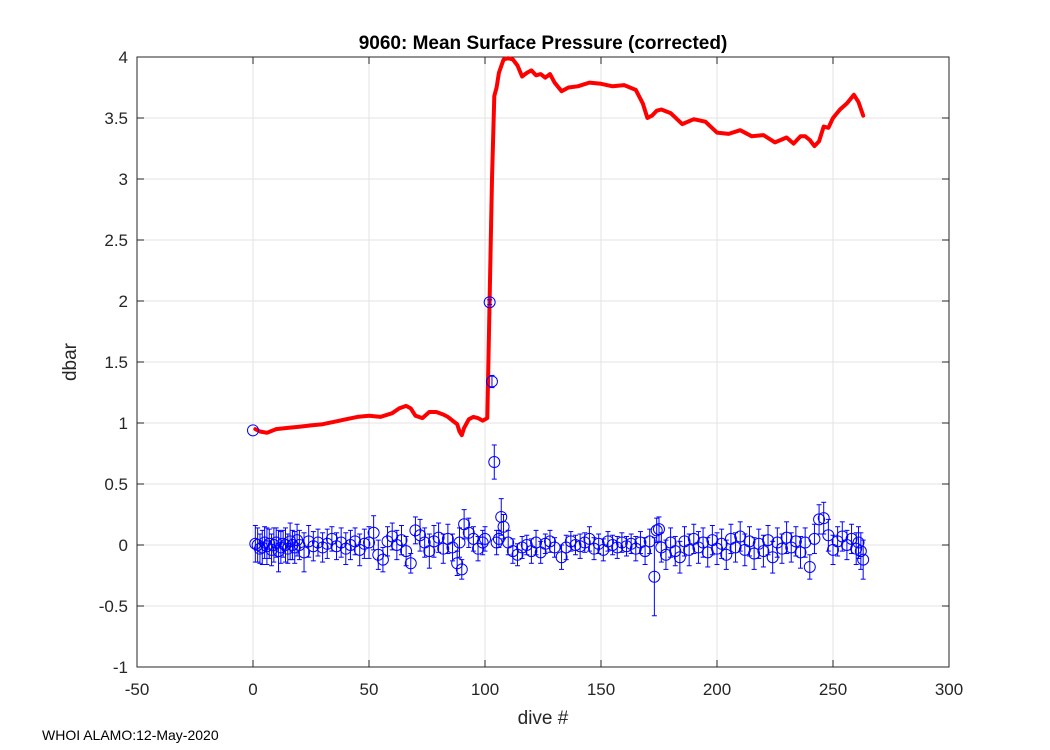 This screenshot has width=1050, height=750. Describe the element at coordinates (833, 689) in the screenshot. I see `x-tick-label: 250` at that location.